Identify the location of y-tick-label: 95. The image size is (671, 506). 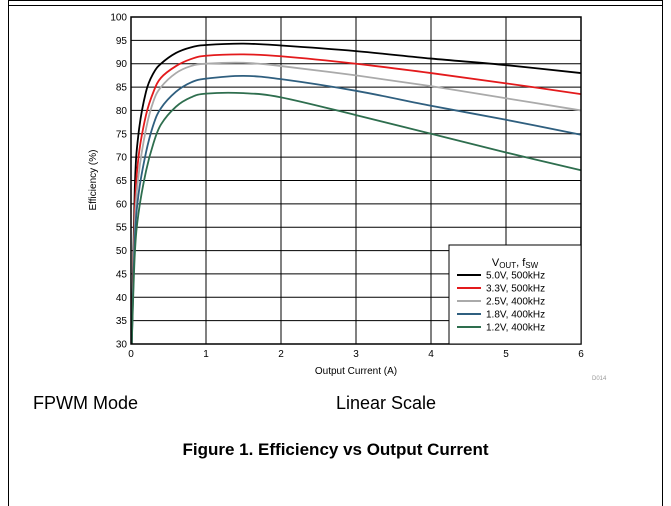
(122, 41).